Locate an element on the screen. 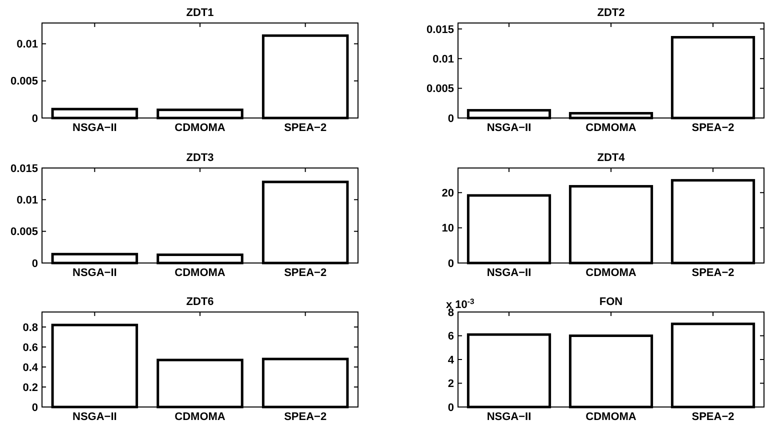 The image size is (771, 428). y-tick-label: 0.2 is located at coordinates (30, 388).